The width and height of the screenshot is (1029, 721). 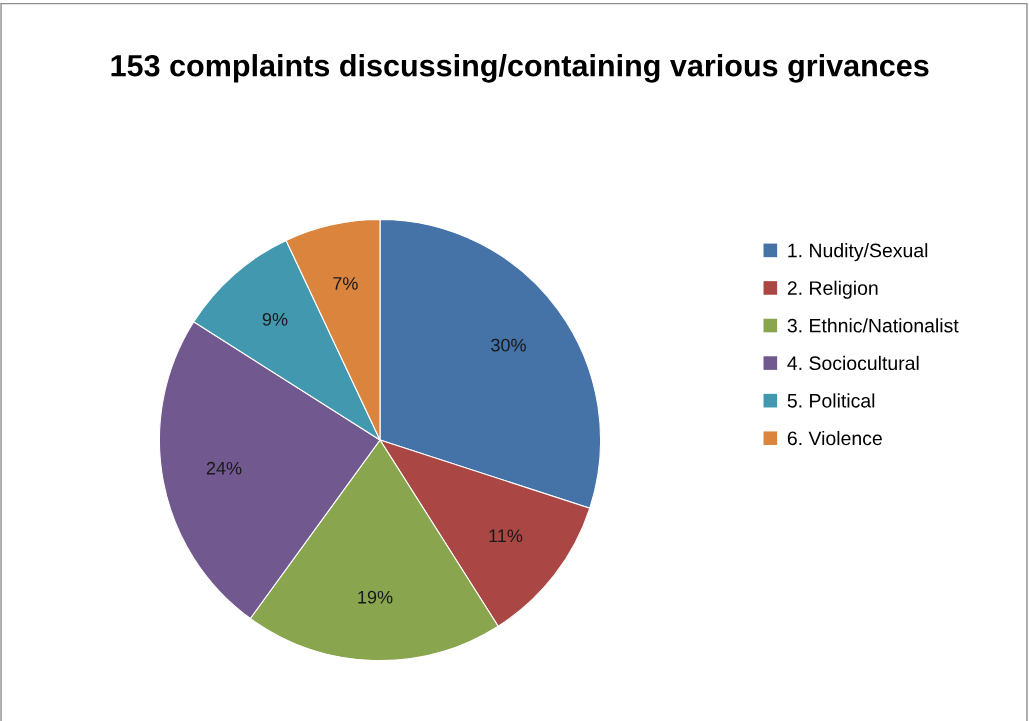 I want to click on data-label: 19%, so click(x=375, y=597).